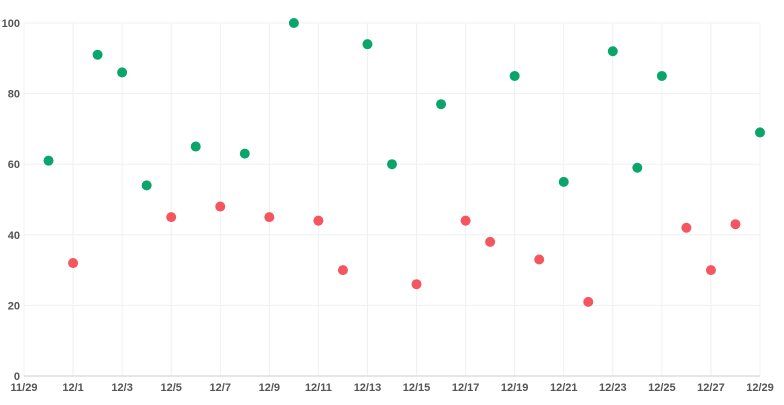  I want to click on y-tick-label: 40, so click(14, 236).